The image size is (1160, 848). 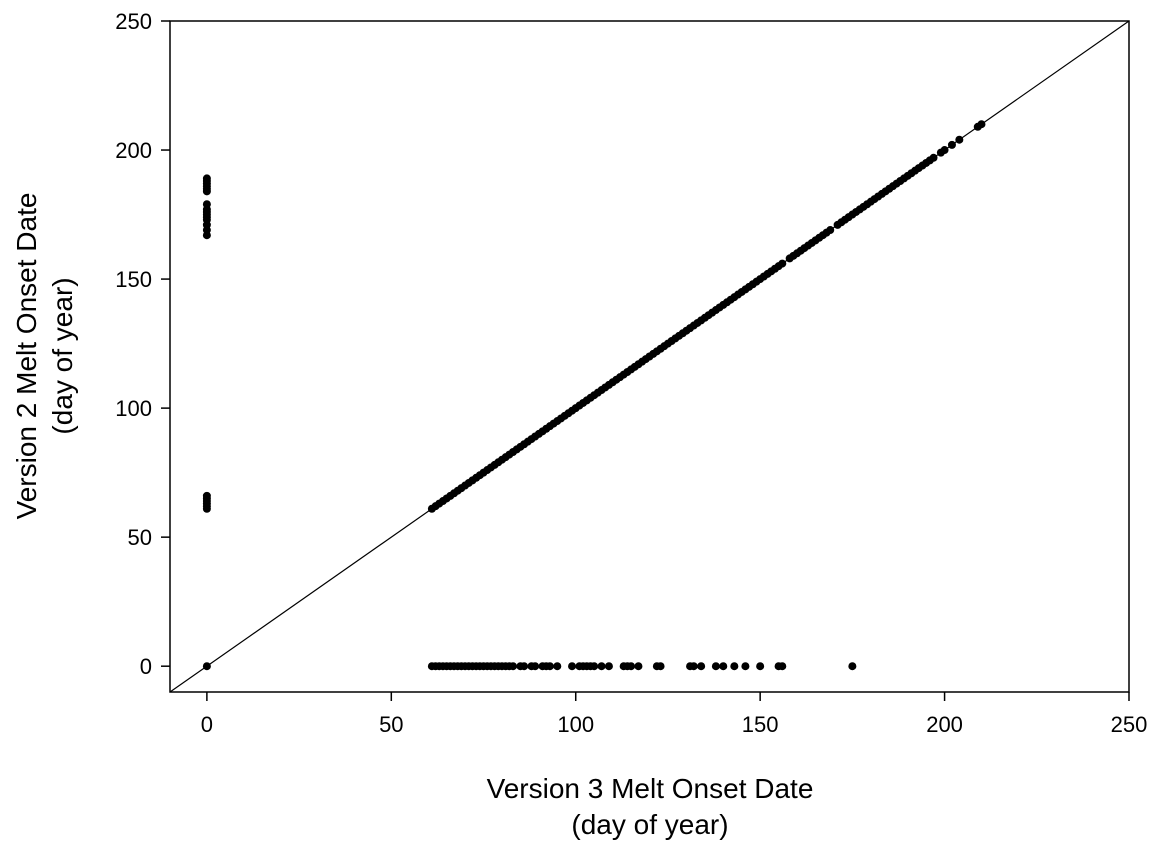 What do you see at coordinates (649, 824) in the screenshot?
I see `x-axis-subtitle: (day of year)` at bounding box center [649, 824].